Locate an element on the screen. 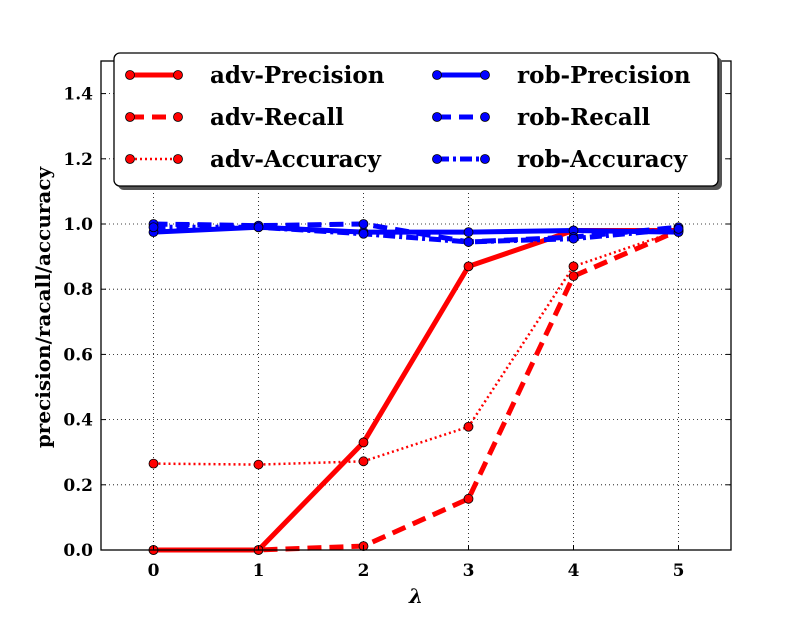  y-tick-label: 0.6 is located at coordinates (78, 355).